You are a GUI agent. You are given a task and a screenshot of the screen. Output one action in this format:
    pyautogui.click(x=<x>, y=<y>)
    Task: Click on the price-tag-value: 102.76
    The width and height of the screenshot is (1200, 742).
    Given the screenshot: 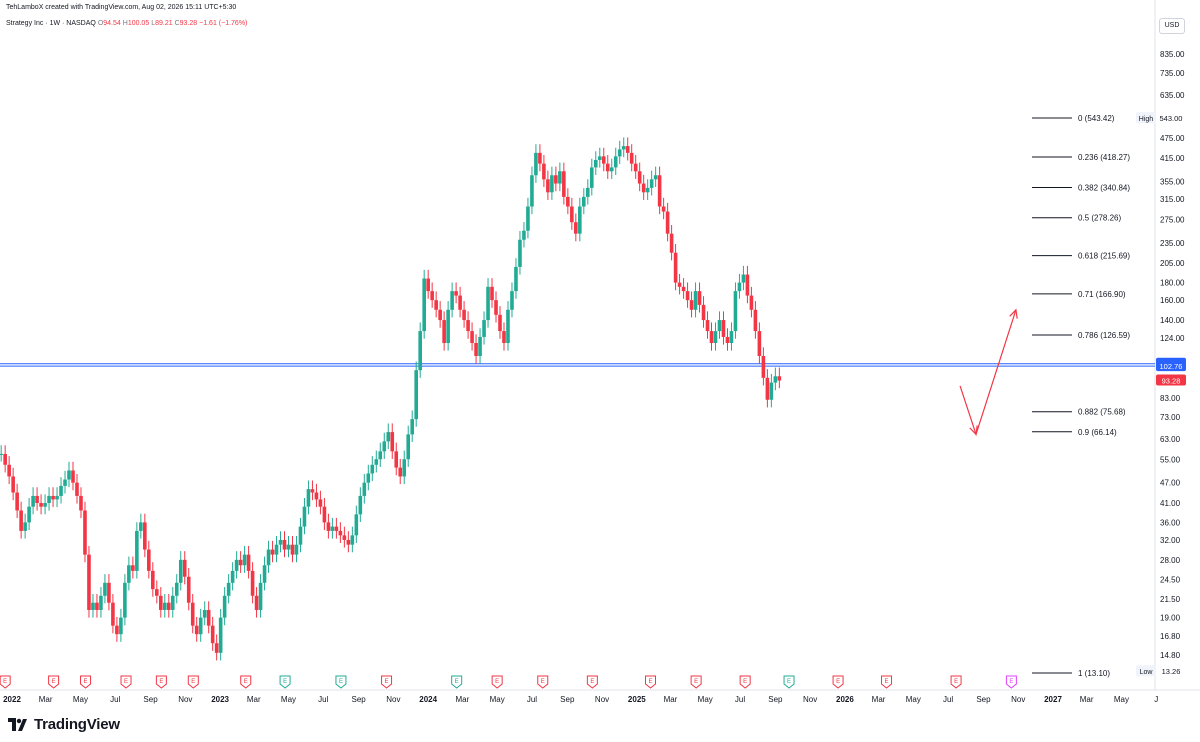 What is the action you would take?
    pyautogui.click(x=1171, y=366)
    